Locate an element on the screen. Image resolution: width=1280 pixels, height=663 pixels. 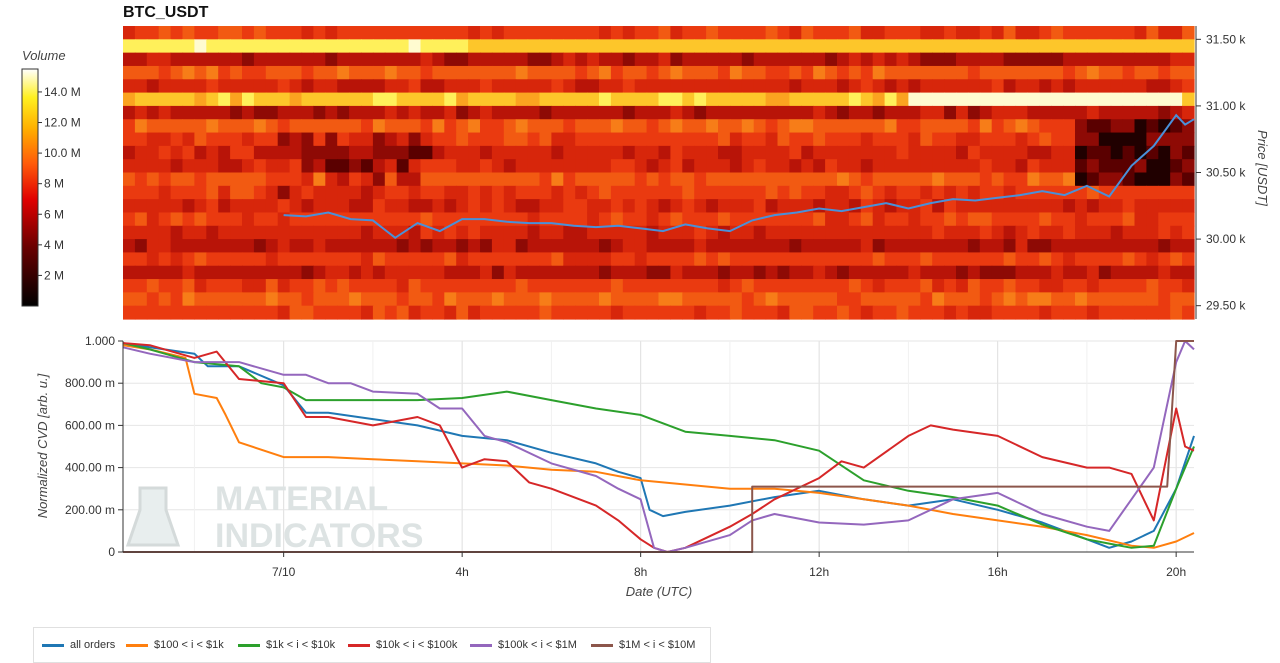
cvd-y-tick-label: 600.00 m is located at coordinates (90, 425).